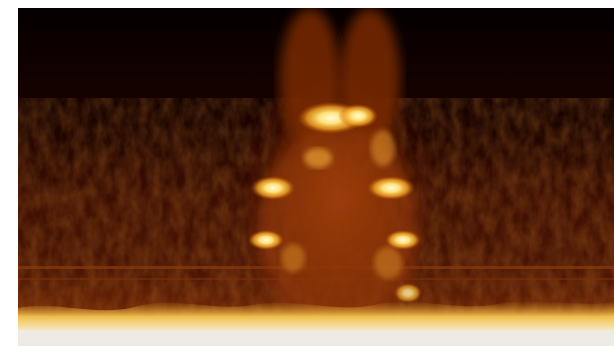 The width and height of the screenshot is (614, 346). Describe the element at coordinates (273, 188) in the screenshot. I see `bright-spot-left` at that location.